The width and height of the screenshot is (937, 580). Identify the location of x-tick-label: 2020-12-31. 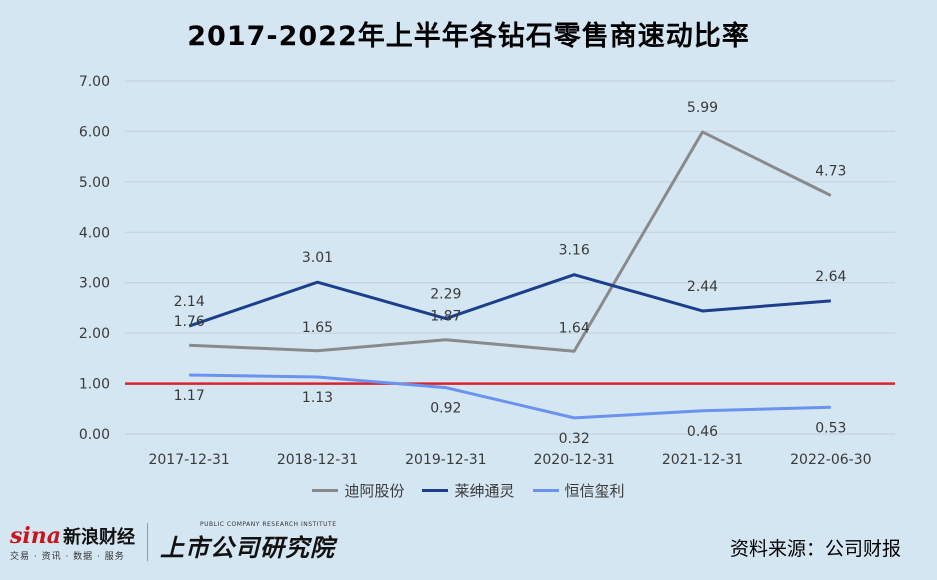
(573, 460).